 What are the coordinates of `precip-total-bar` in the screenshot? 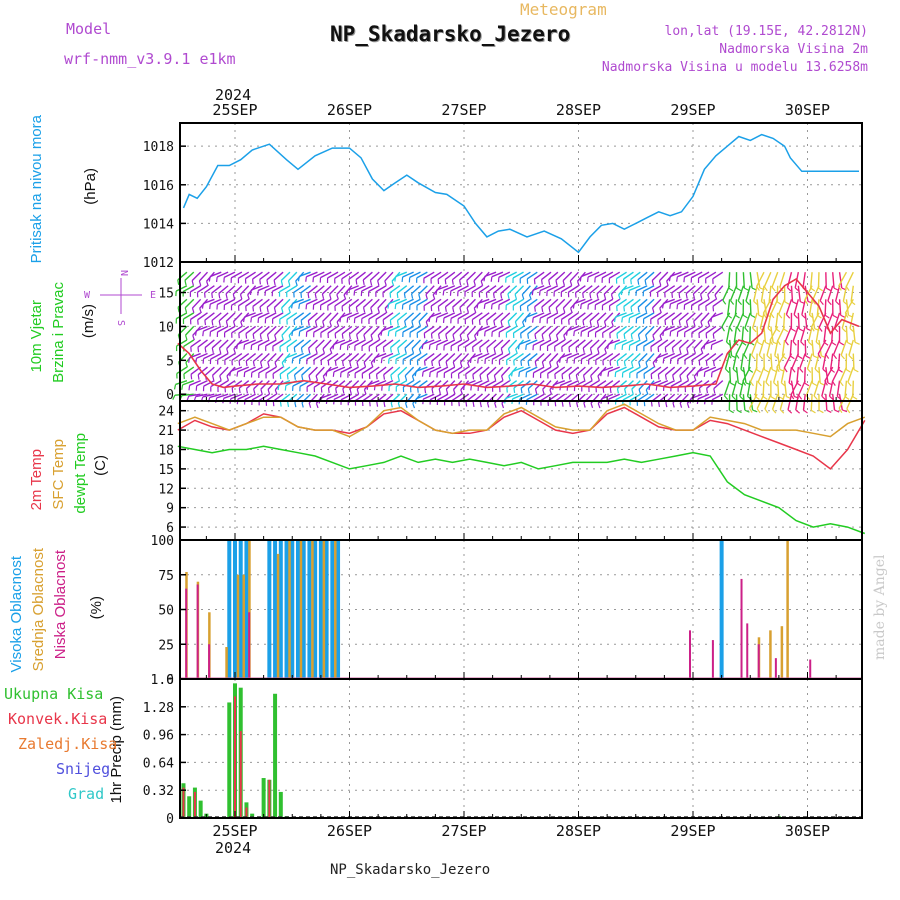 It's located at (280, 804).